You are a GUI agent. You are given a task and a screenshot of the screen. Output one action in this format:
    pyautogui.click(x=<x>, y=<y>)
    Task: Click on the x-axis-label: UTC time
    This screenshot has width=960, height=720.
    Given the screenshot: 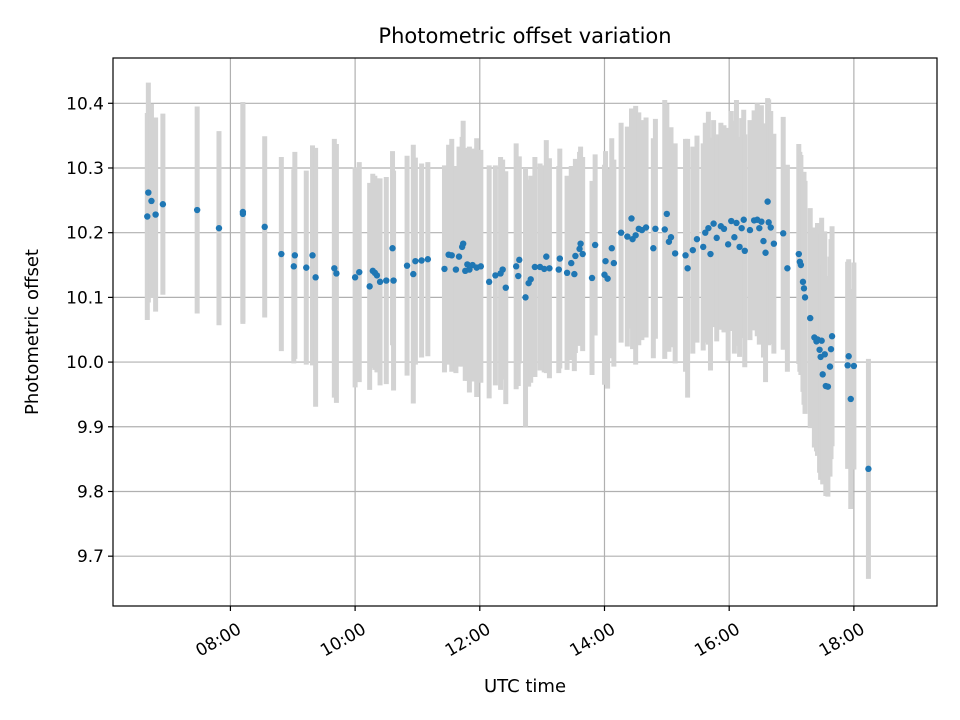 What is the action you would take?
    pyautogui.click(x=525, y=686)
    